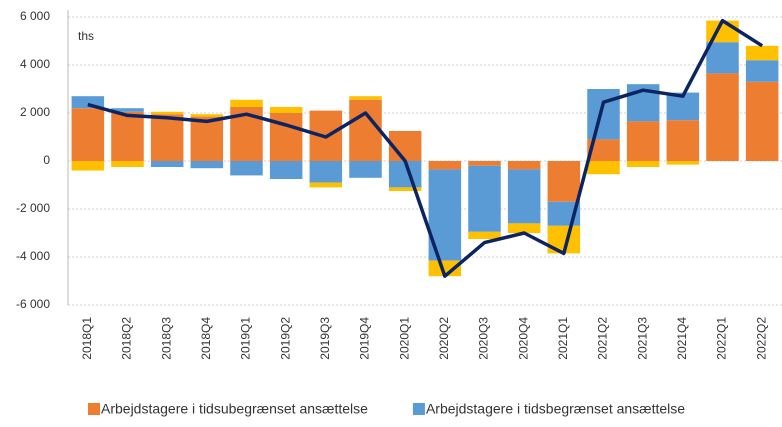 The width and height of the screenshot is (782, 427). What do you see at coordinates (33, 304) in the screenshot?
I see `y-tick-label: -6 000` at bounding box center [33, 304].